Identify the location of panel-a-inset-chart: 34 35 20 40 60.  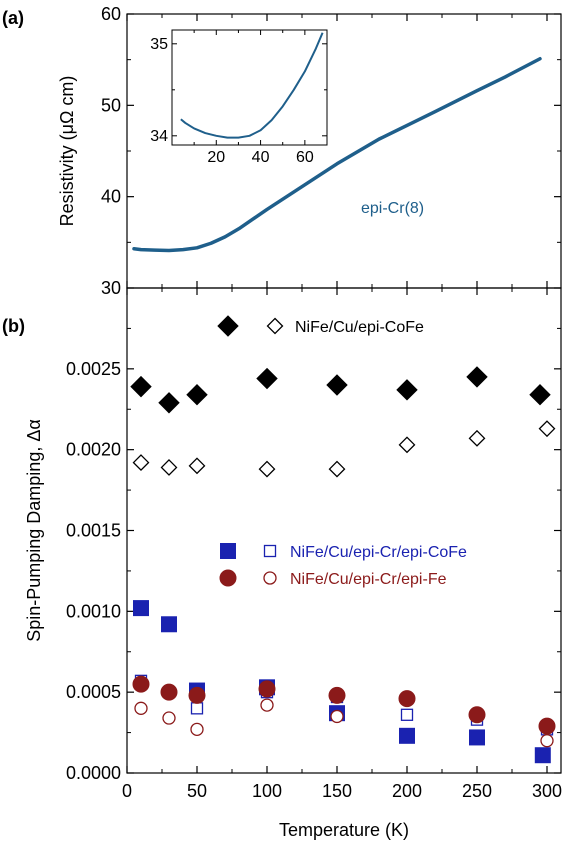
(239, 97).